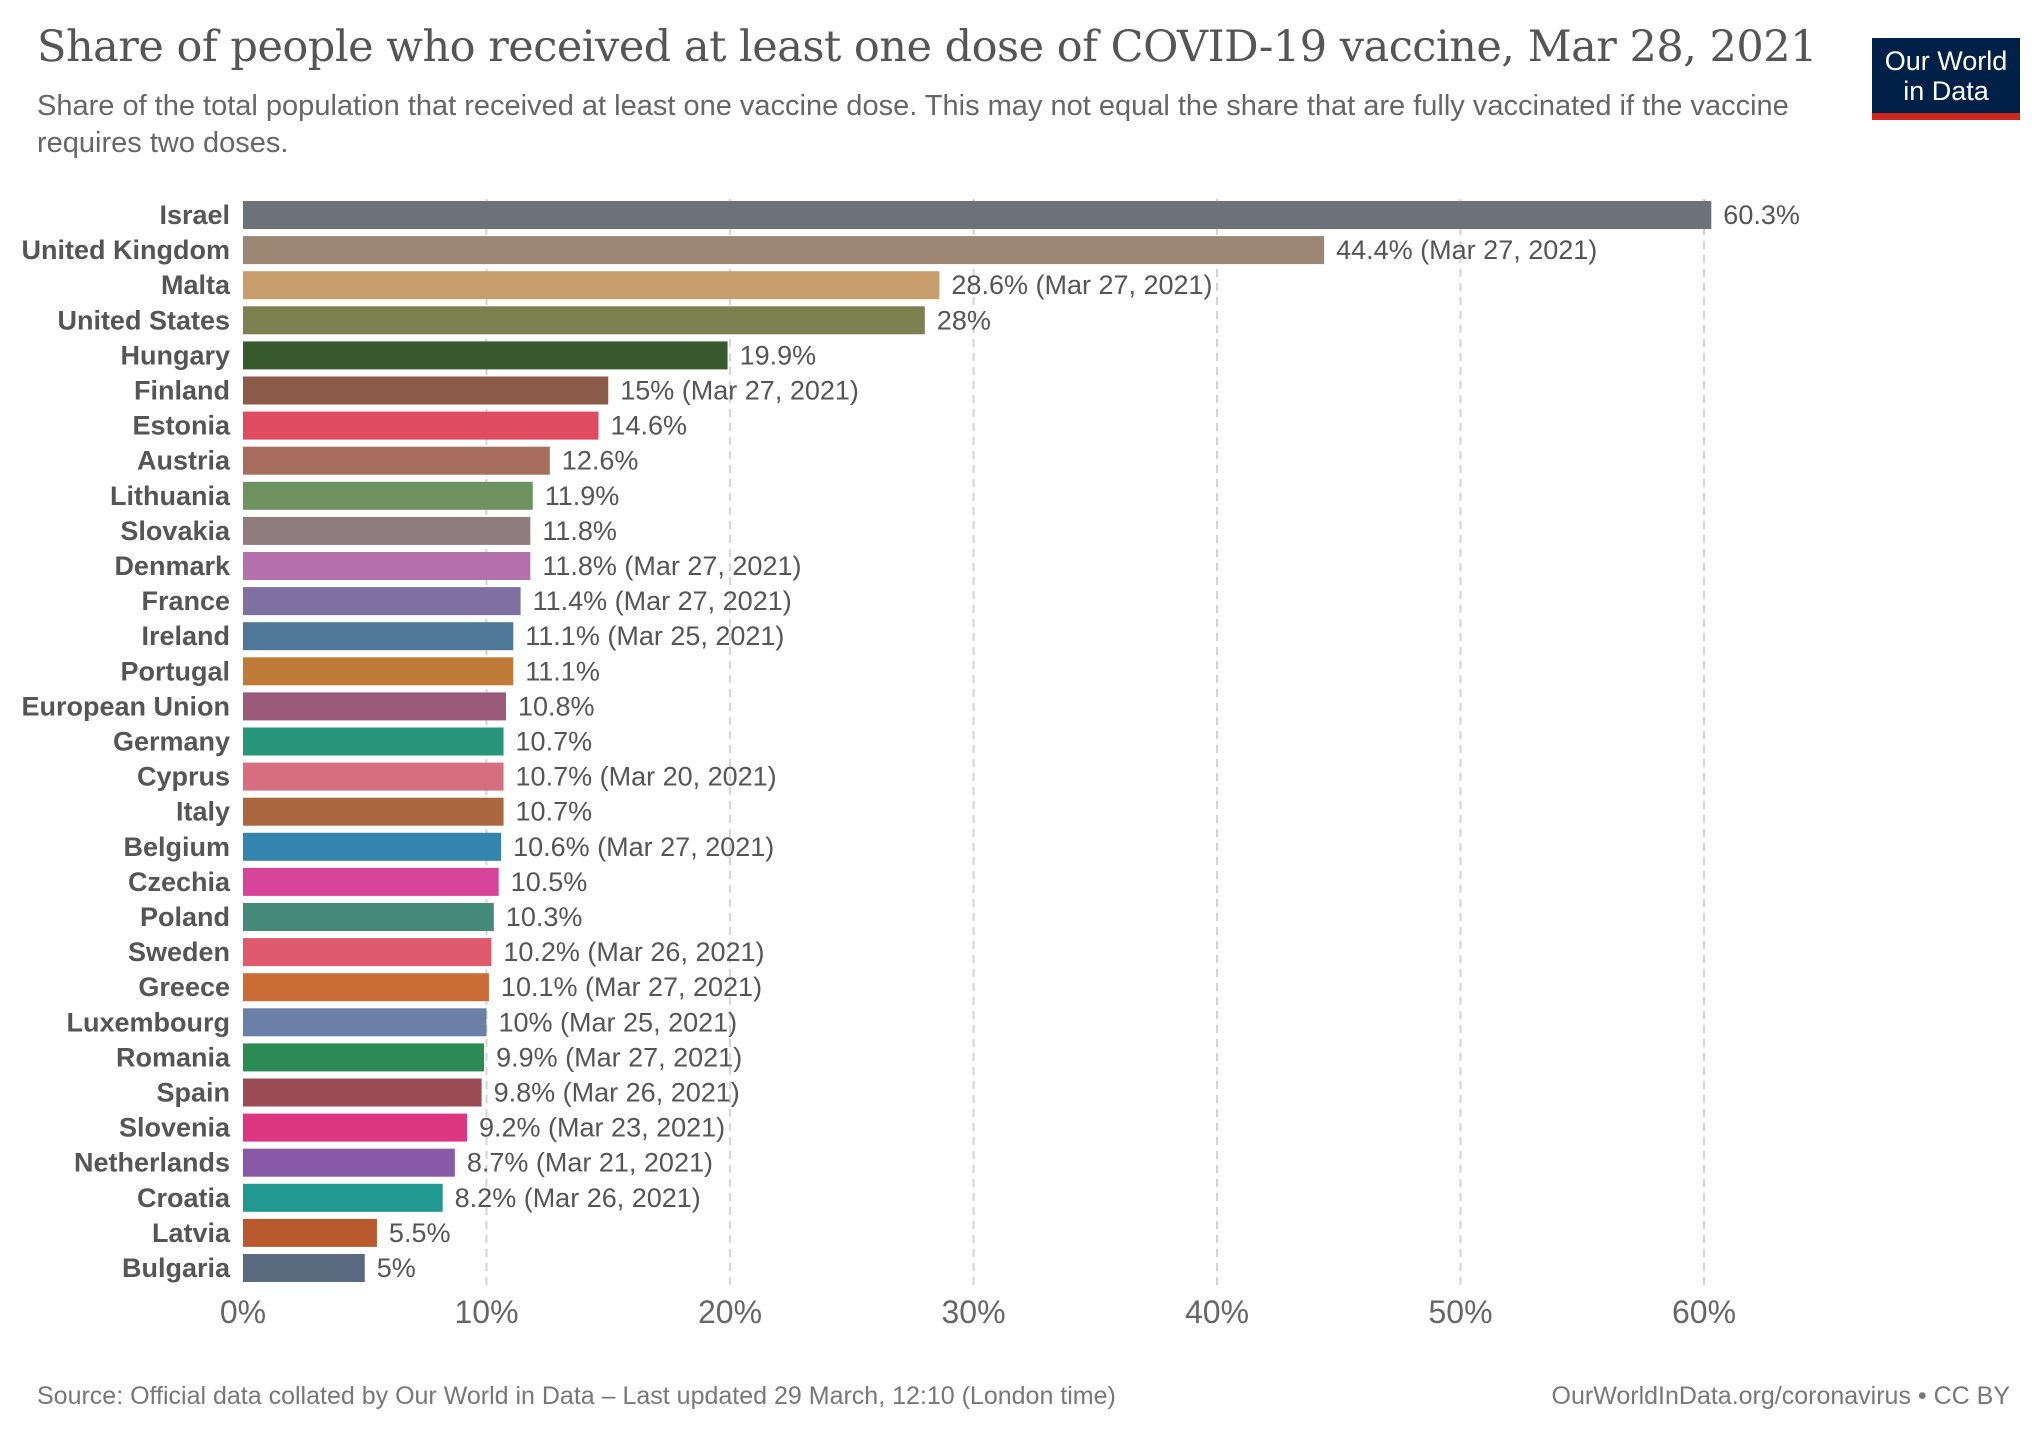  What do you see at coordinates (556, 706) in the screenshot?
I see `value-label: 10.8%` at bounding box center [556, 706].